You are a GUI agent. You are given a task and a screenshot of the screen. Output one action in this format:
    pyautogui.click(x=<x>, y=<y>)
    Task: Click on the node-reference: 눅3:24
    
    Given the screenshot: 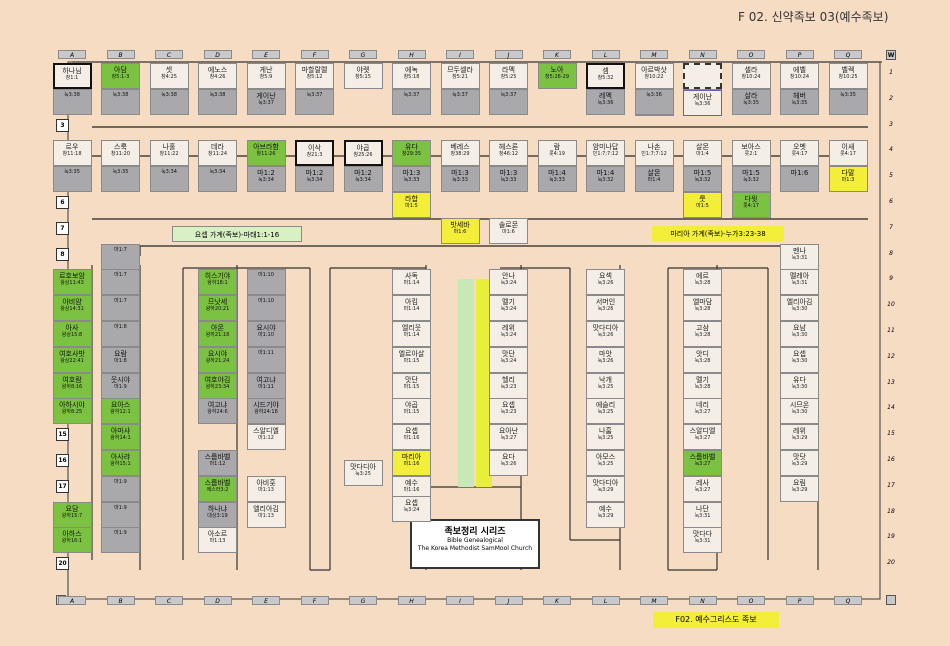 What is the action you would take?
    pyautogui.click(x=411, y=510)
    